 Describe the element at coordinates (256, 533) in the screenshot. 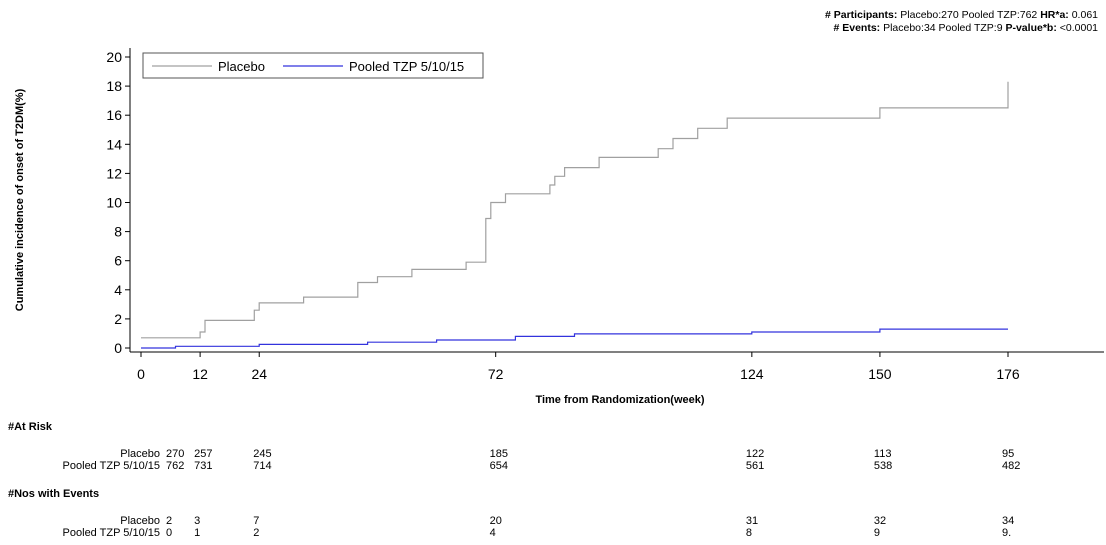

I see `events-pooled-tzp-cell: 2` at that location.